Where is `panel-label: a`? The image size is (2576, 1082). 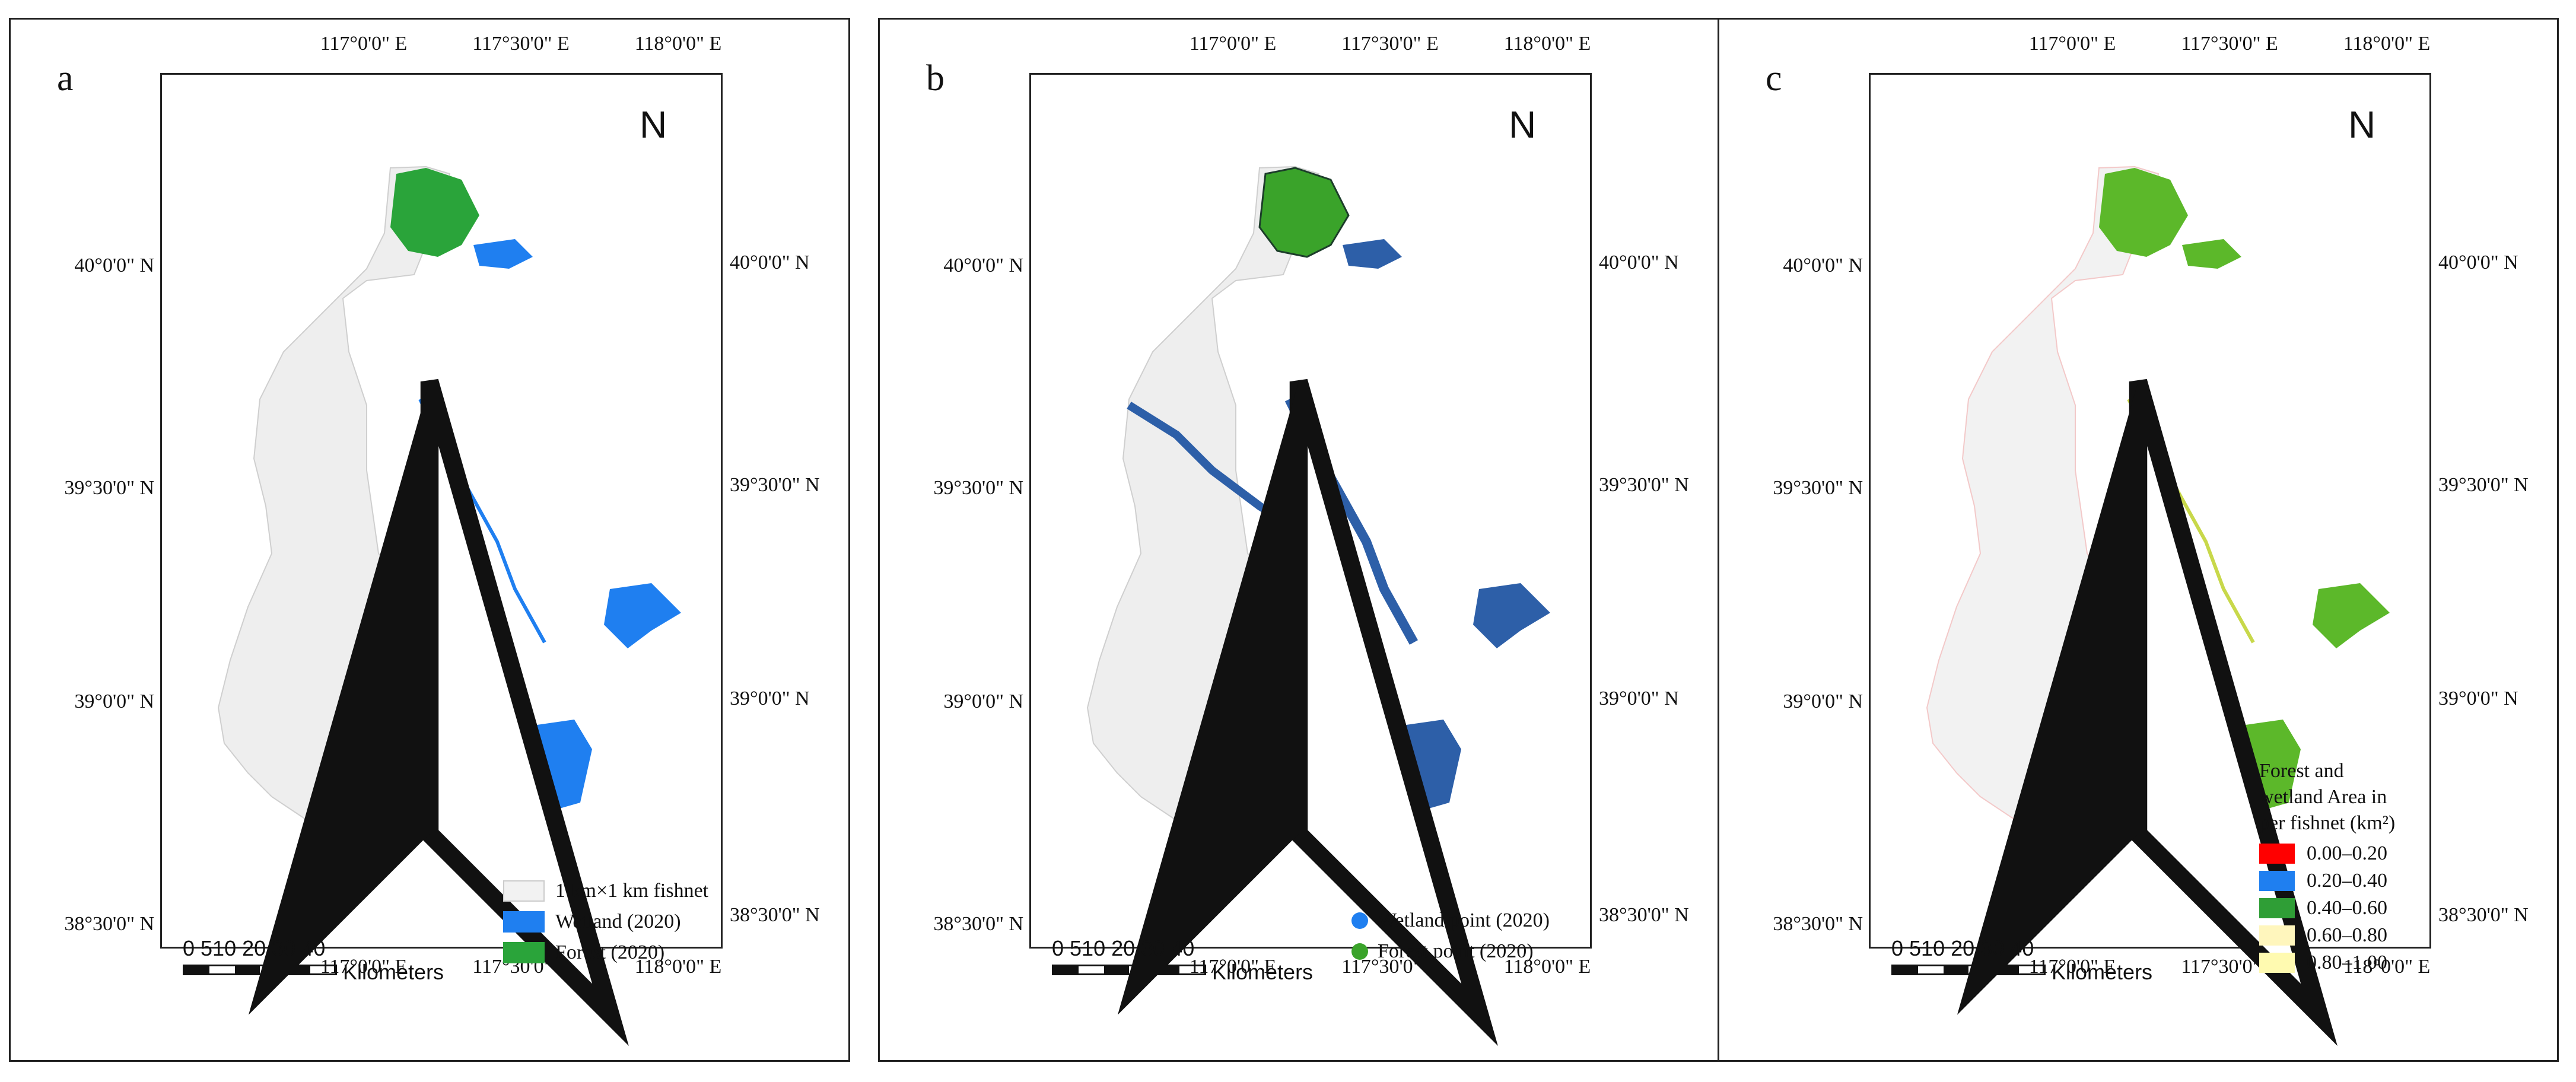
panel-label: a is located at coordinates (65, 78).